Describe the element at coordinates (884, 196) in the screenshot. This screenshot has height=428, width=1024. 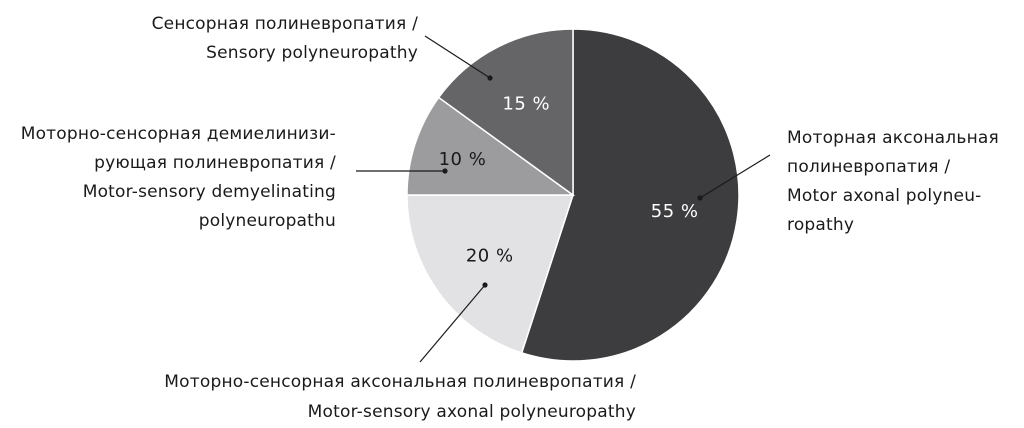
I see `slice-label-line: Motor axonal polyneu-` at that location.